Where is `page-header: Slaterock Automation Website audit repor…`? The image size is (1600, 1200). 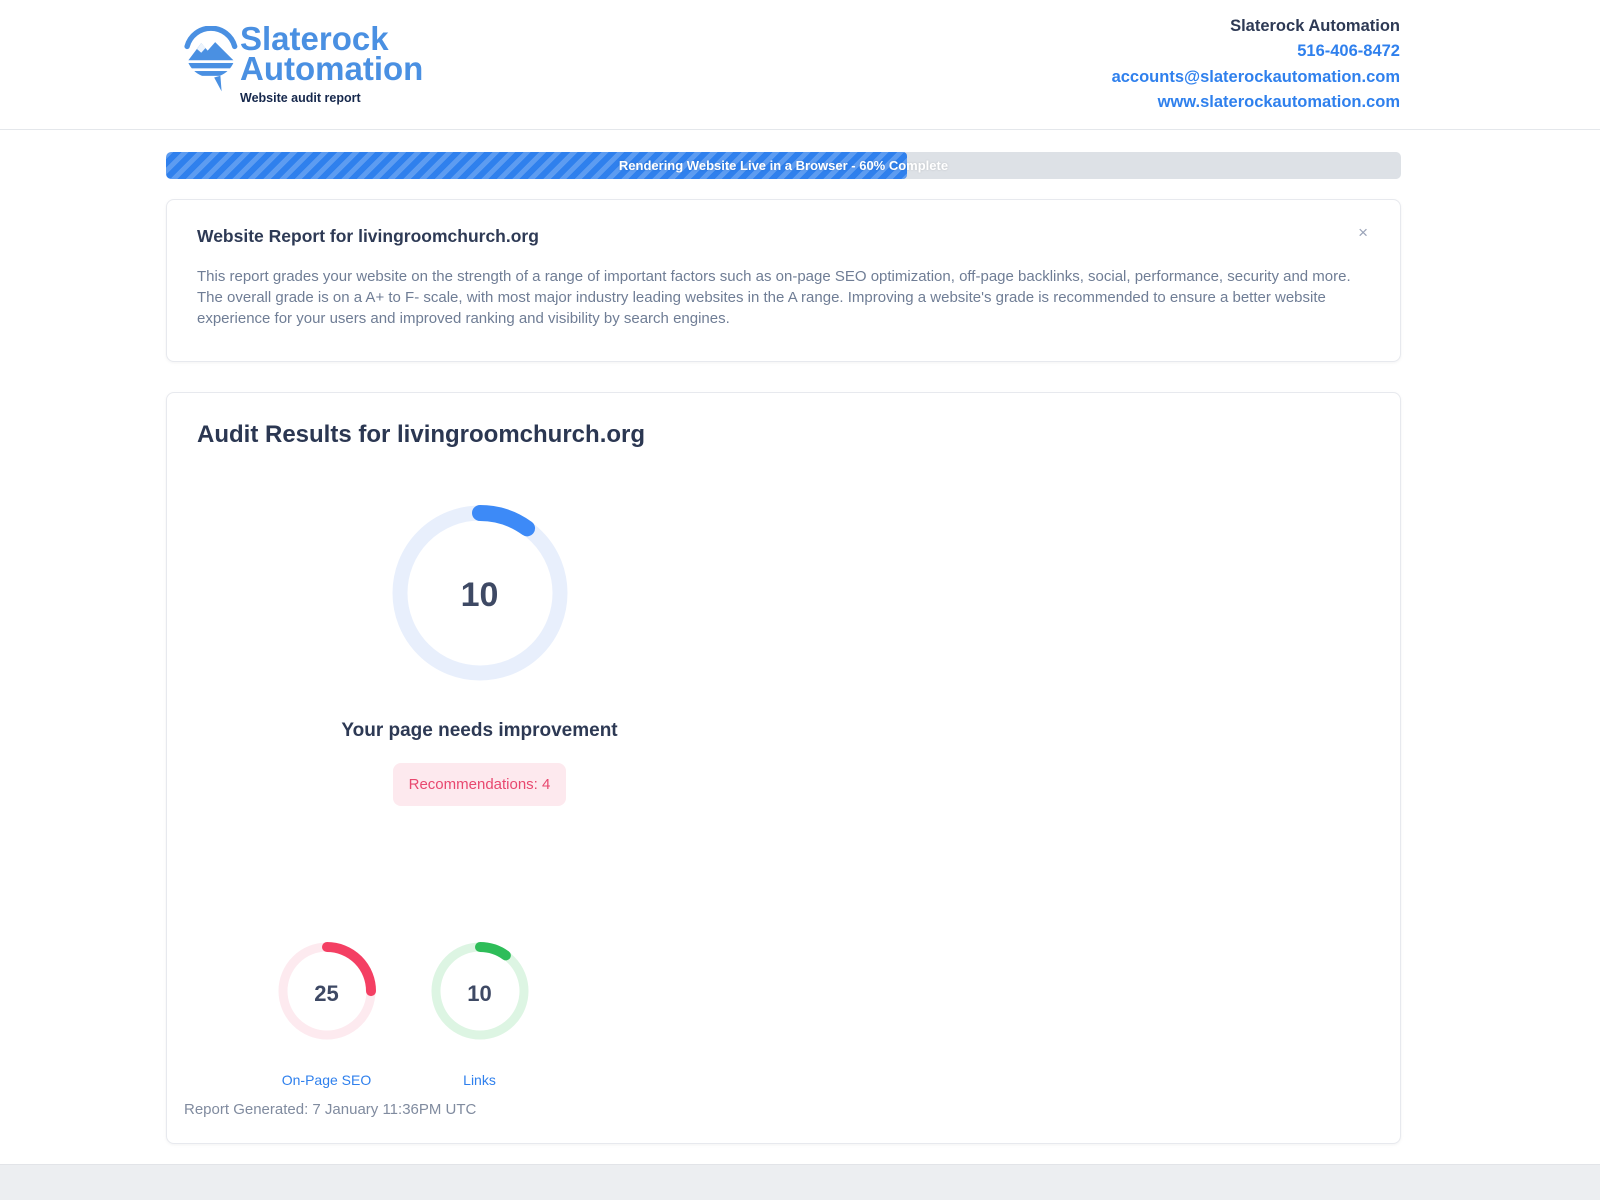
page-header: Slaterock Automation Website audit repor… is located at coordinates (800, 65).